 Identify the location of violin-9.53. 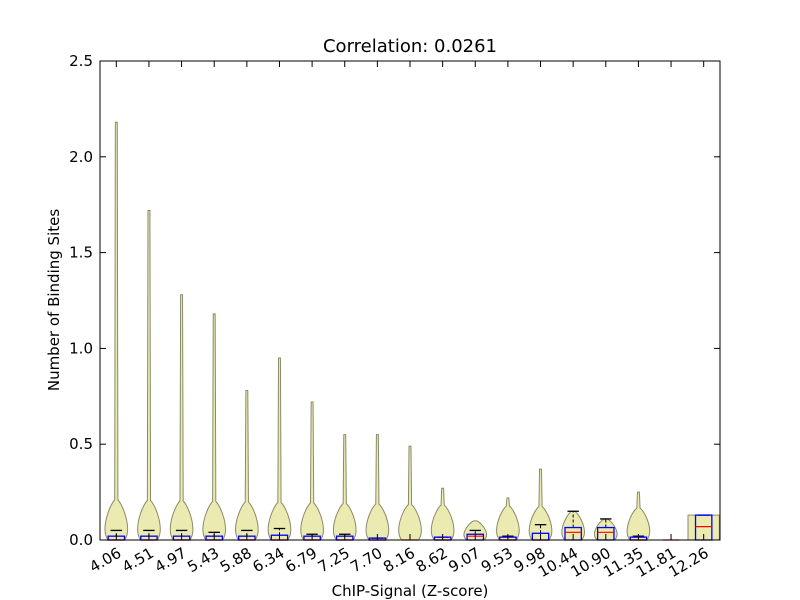
(508, 519).